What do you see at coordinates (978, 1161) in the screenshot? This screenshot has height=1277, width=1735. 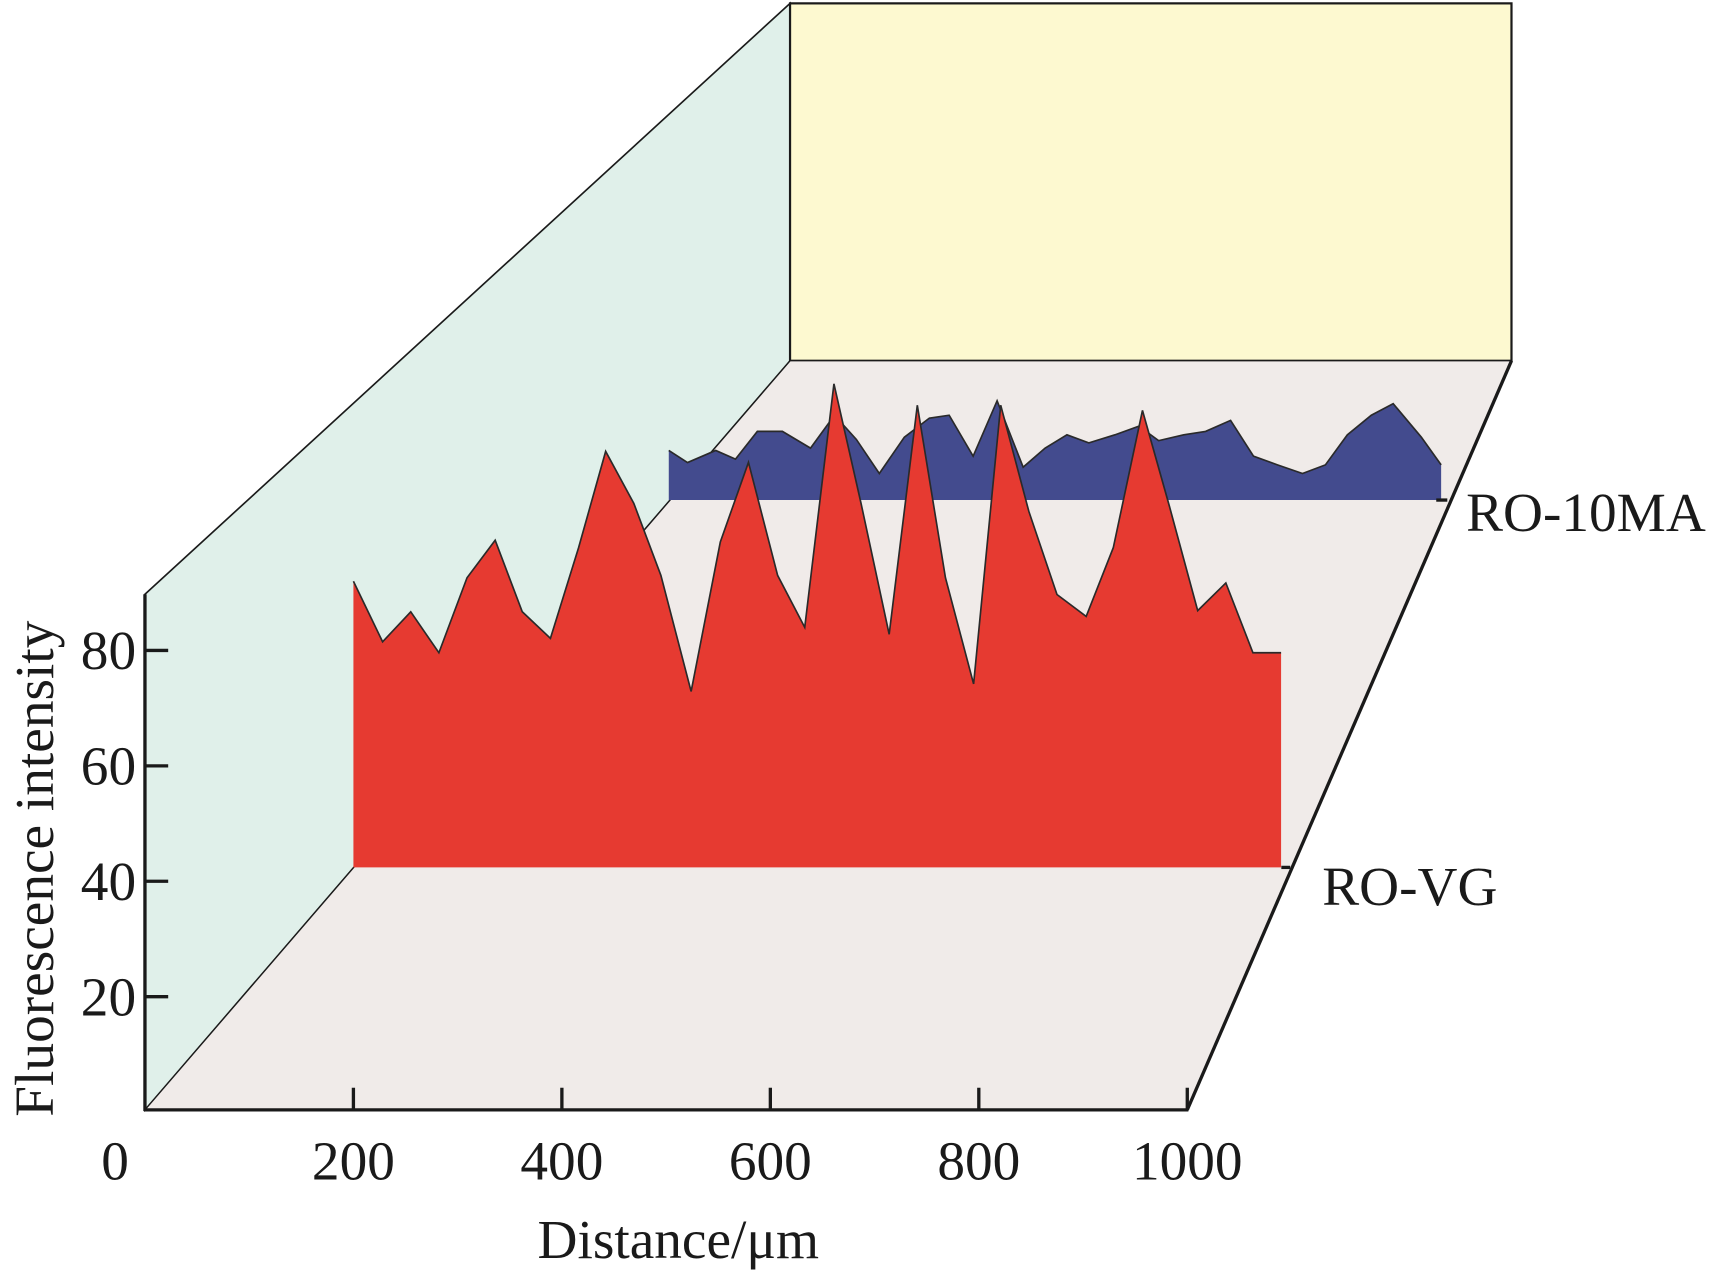 I see `x-tick-label: 800` at bounding box center [978, 1161].